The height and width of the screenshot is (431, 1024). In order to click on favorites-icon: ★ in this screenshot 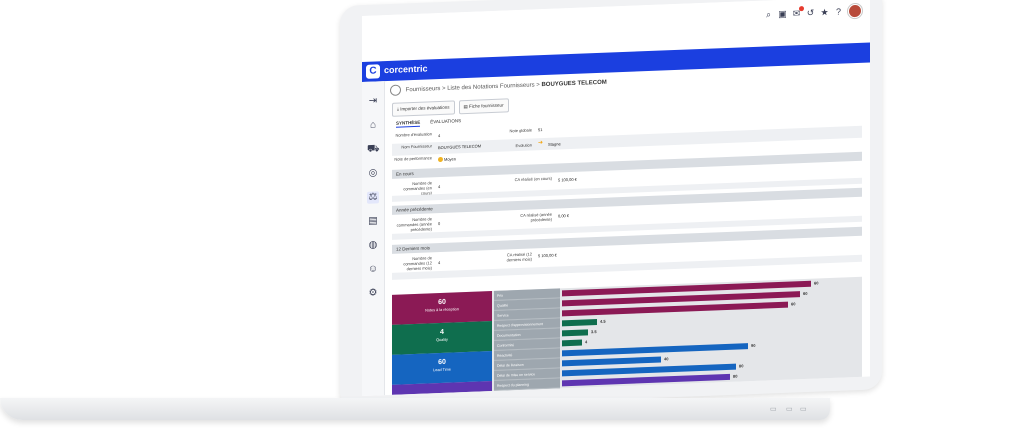, I will do `click(824, 11)`.